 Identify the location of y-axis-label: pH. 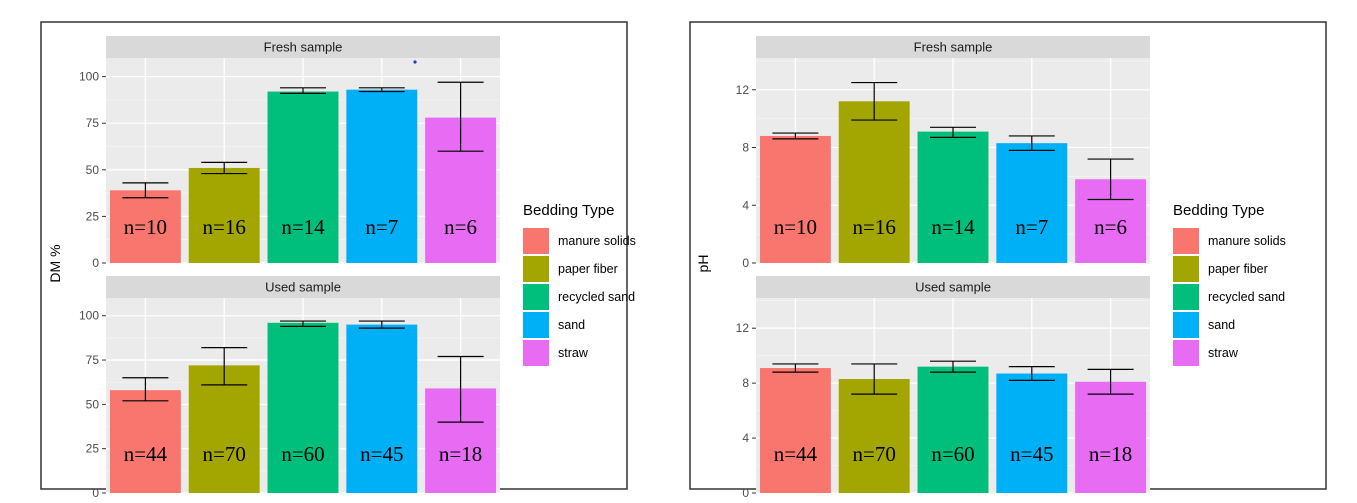
(703, 264).